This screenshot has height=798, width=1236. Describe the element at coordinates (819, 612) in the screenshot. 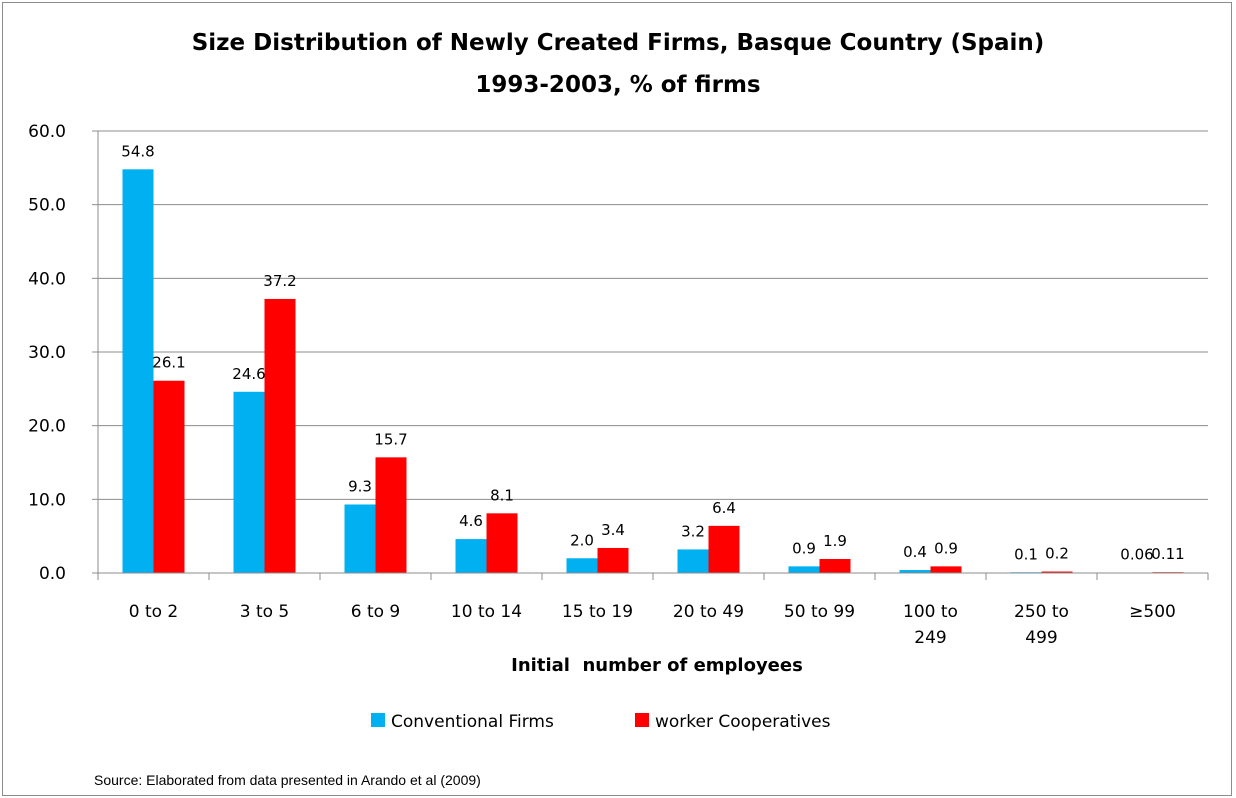

I see `x-tick-label: 50 to 99` at that location.